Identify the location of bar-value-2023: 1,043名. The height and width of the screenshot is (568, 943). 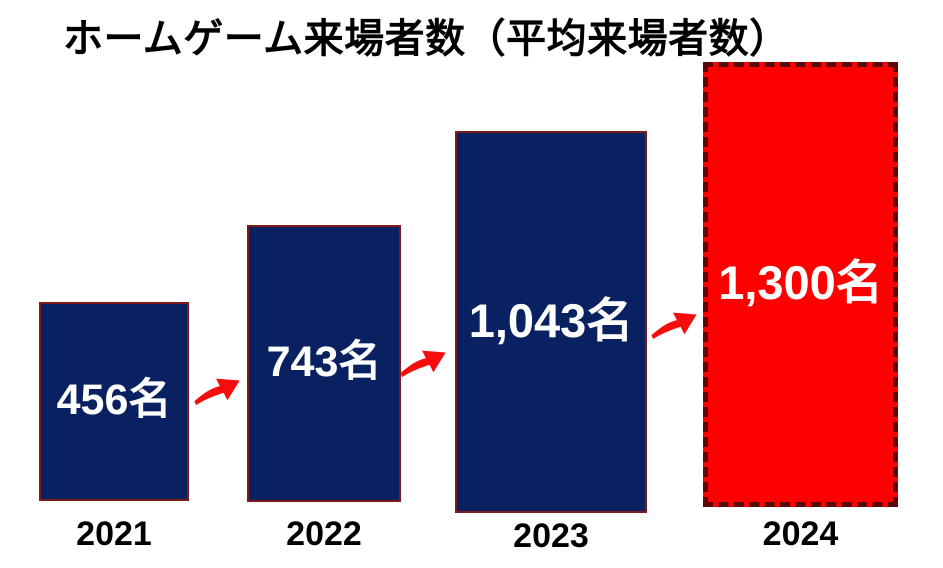
(551, 320).